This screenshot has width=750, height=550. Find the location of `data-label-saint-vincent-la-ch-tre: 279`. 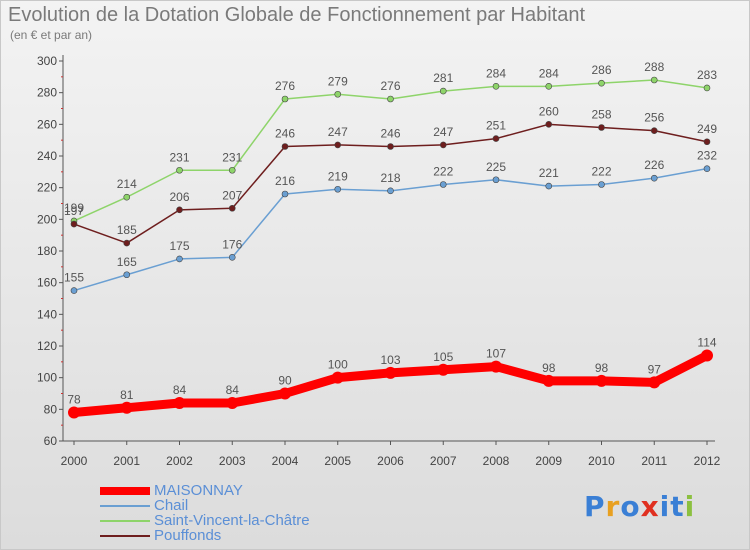

data-label-saint-vincent-la-ch-tre: 279 is located at coordinates (338, 81).